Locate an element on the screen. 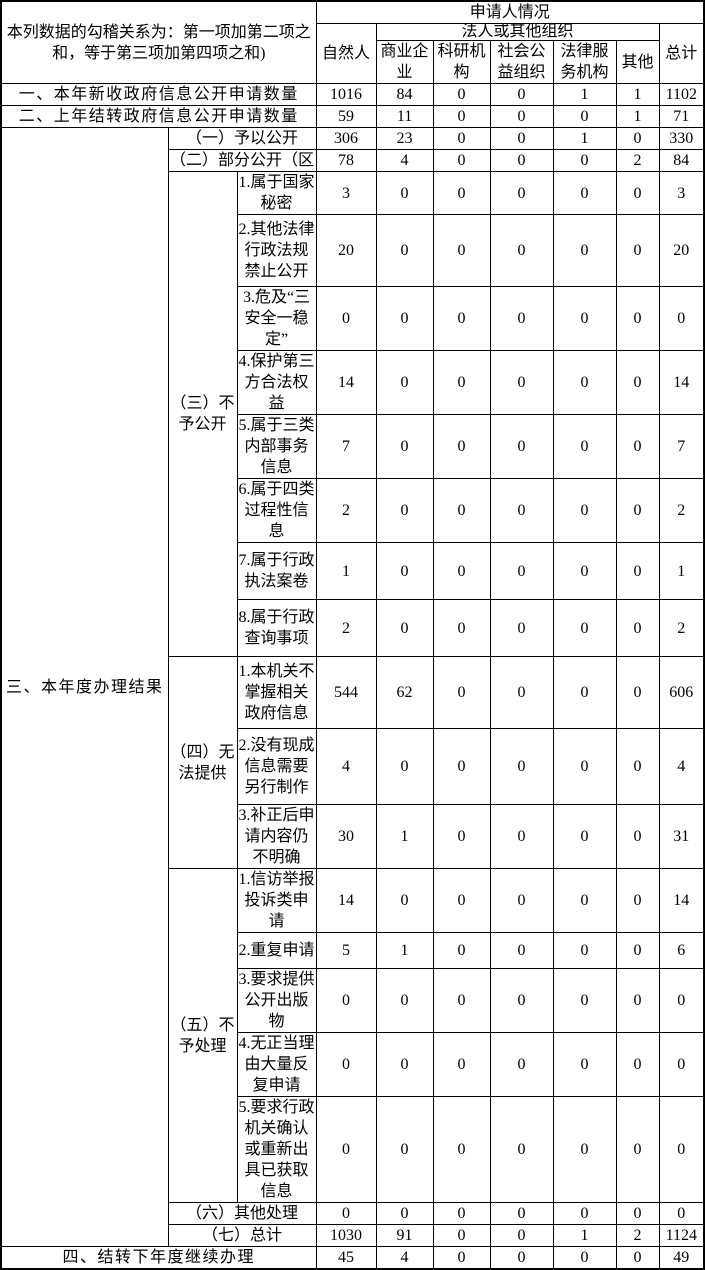 This screenshot has width=705, height=1270. table-row: 5.属于三类内部事务信息 7 0 0 0 0 0 7 is located at coordinates (353, 446).